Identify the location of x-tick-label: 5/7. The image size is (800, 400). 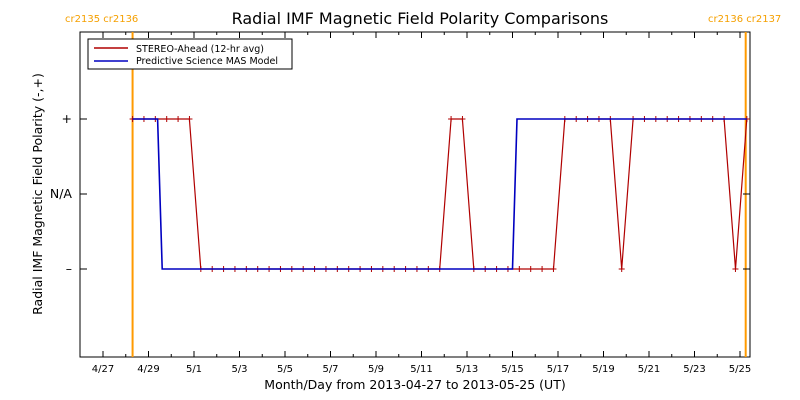
(330, 369).